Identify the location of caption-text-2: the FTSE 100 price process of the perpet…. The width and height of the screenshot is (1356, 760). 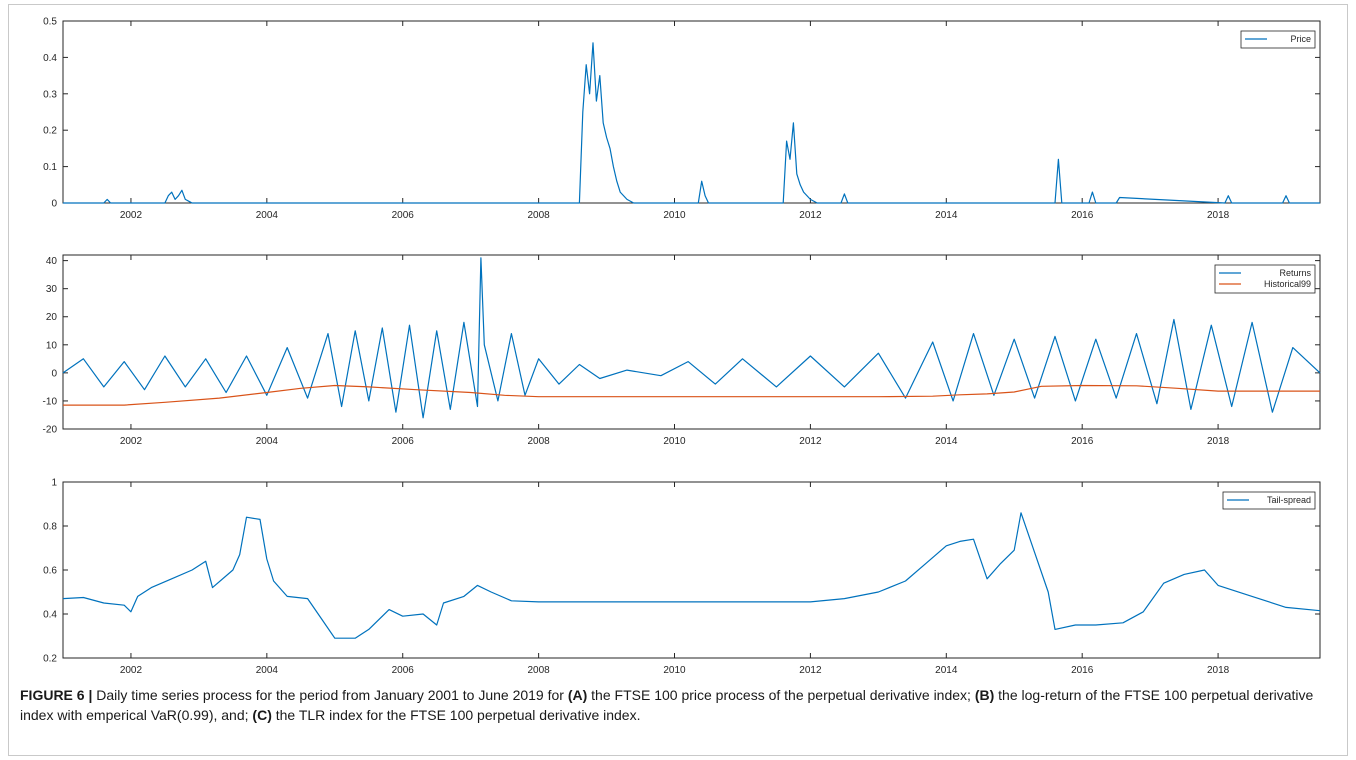
(781, 695).